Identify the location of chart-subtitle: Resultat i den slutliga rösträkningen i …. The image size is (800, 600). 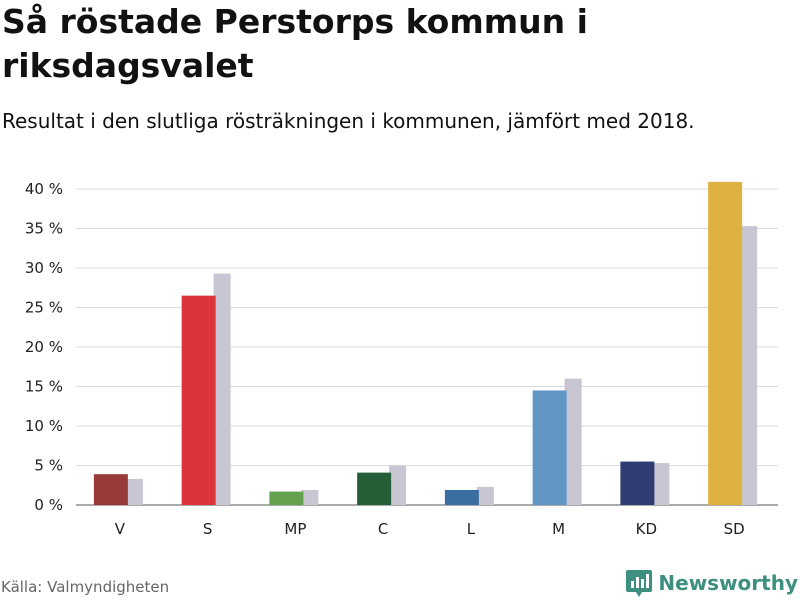
(348, 121).